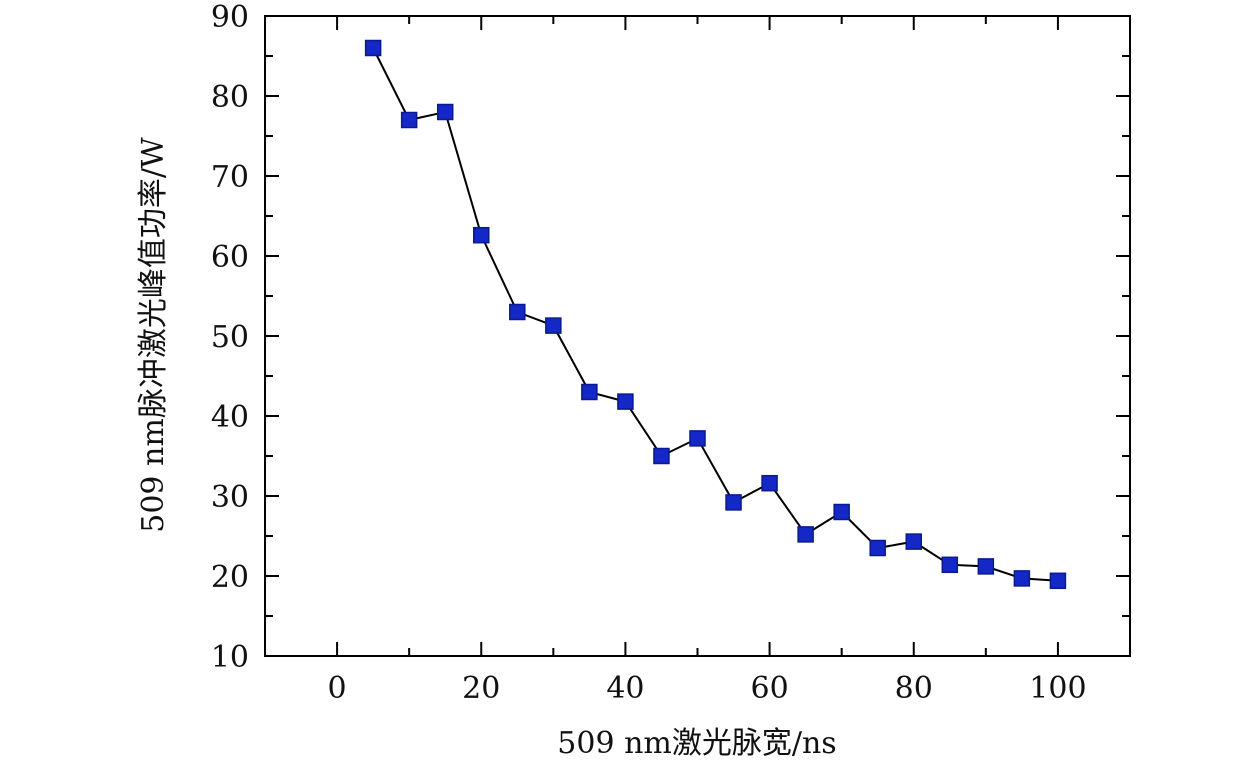  I want to click on x-axis-tick-labels: 0 20 40 60 80 100, so click(707, 688).